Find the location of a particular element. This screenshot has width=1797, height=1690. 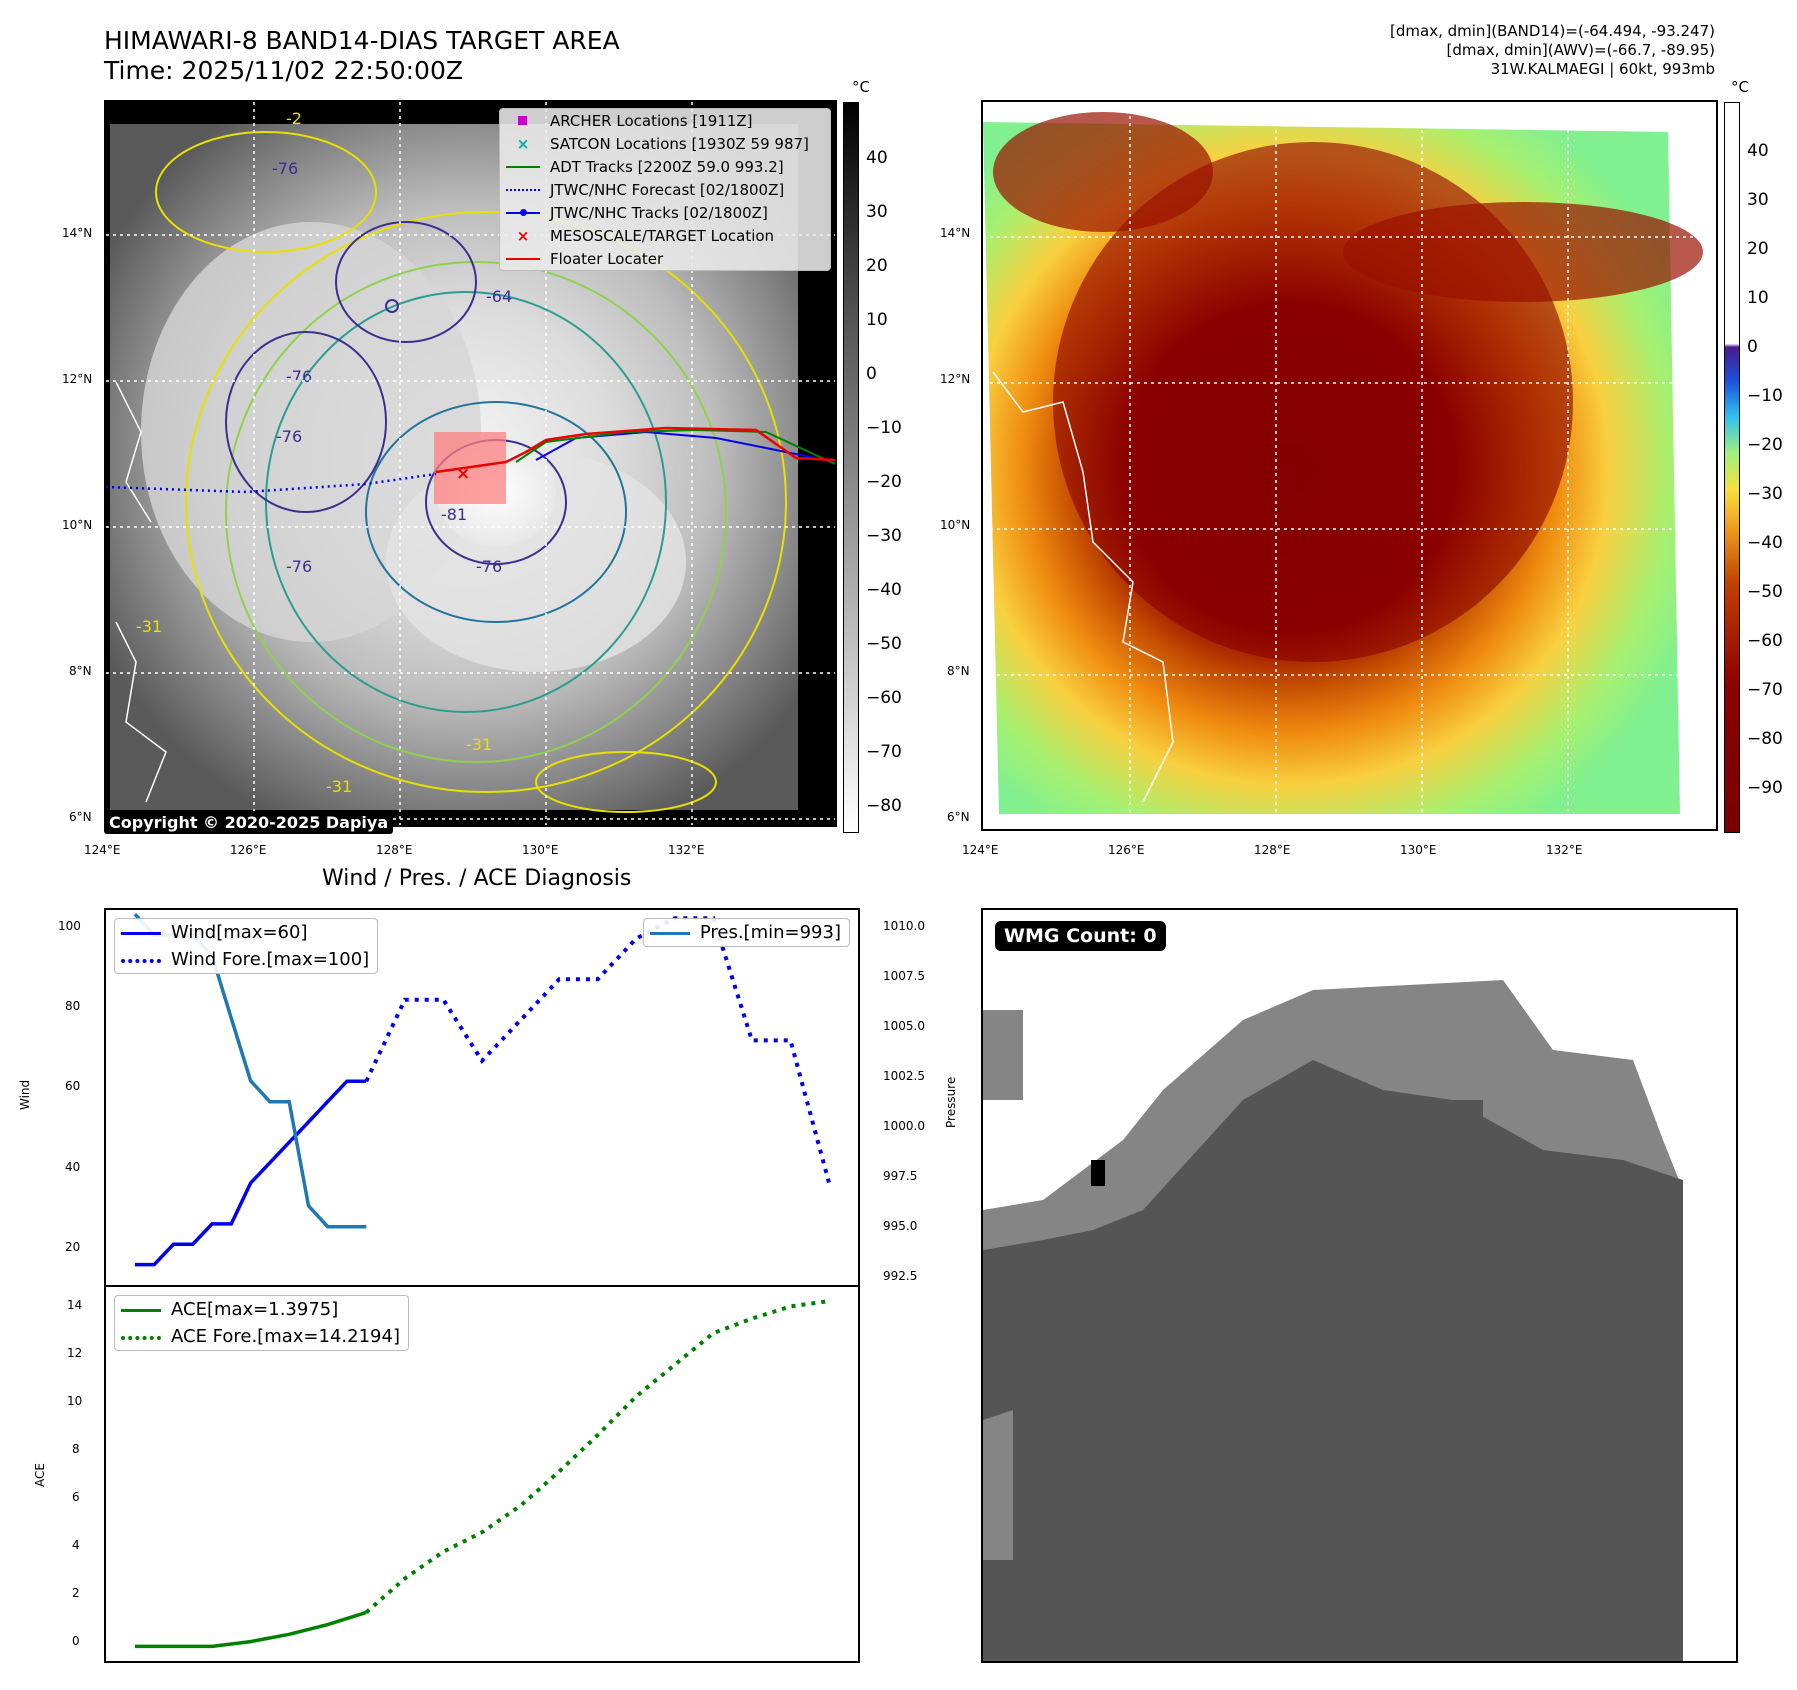

legend-jtwc-forecast: JTWC/NHC Forecast [02/1800Z] is located at coordinates (665, 189).